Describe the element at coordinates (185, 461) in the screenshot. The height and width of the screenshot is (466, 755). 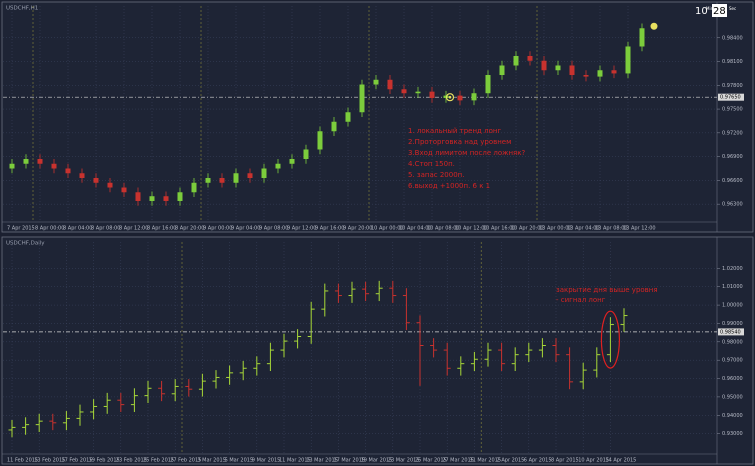
I see `x-tick-label: 27 Feb 2015` at that location.